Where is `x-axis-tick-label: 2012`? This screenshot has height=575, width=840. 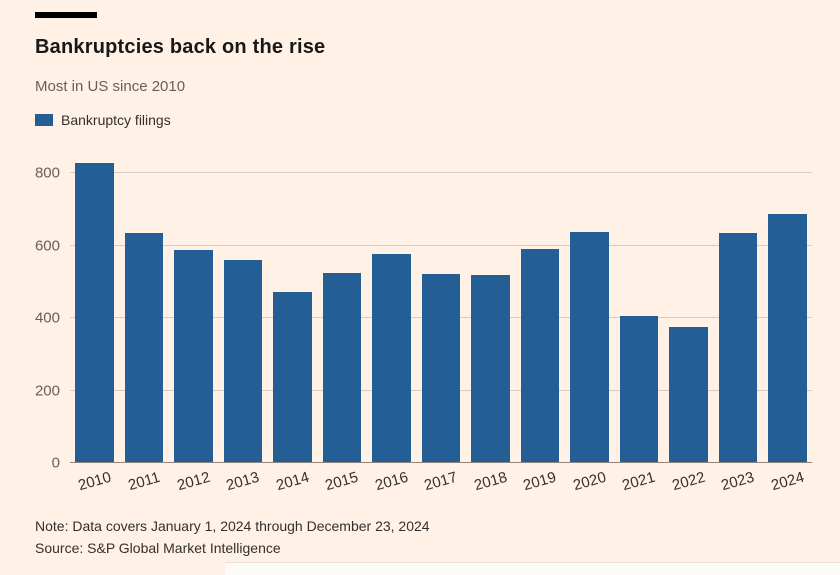 x-axis-tick-label: 2012 is located at coordinates (194, 481).